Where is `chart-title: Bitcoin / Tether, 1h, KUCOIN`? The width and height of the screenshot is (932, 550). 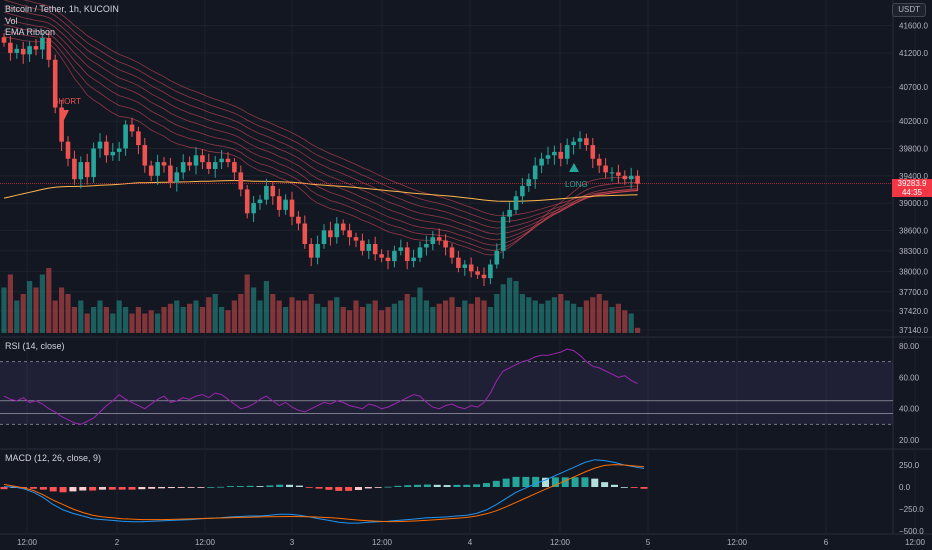 chart-title: Bitcoin / Tether, 1h, KUCOIN is located at coordinates (62, 9).